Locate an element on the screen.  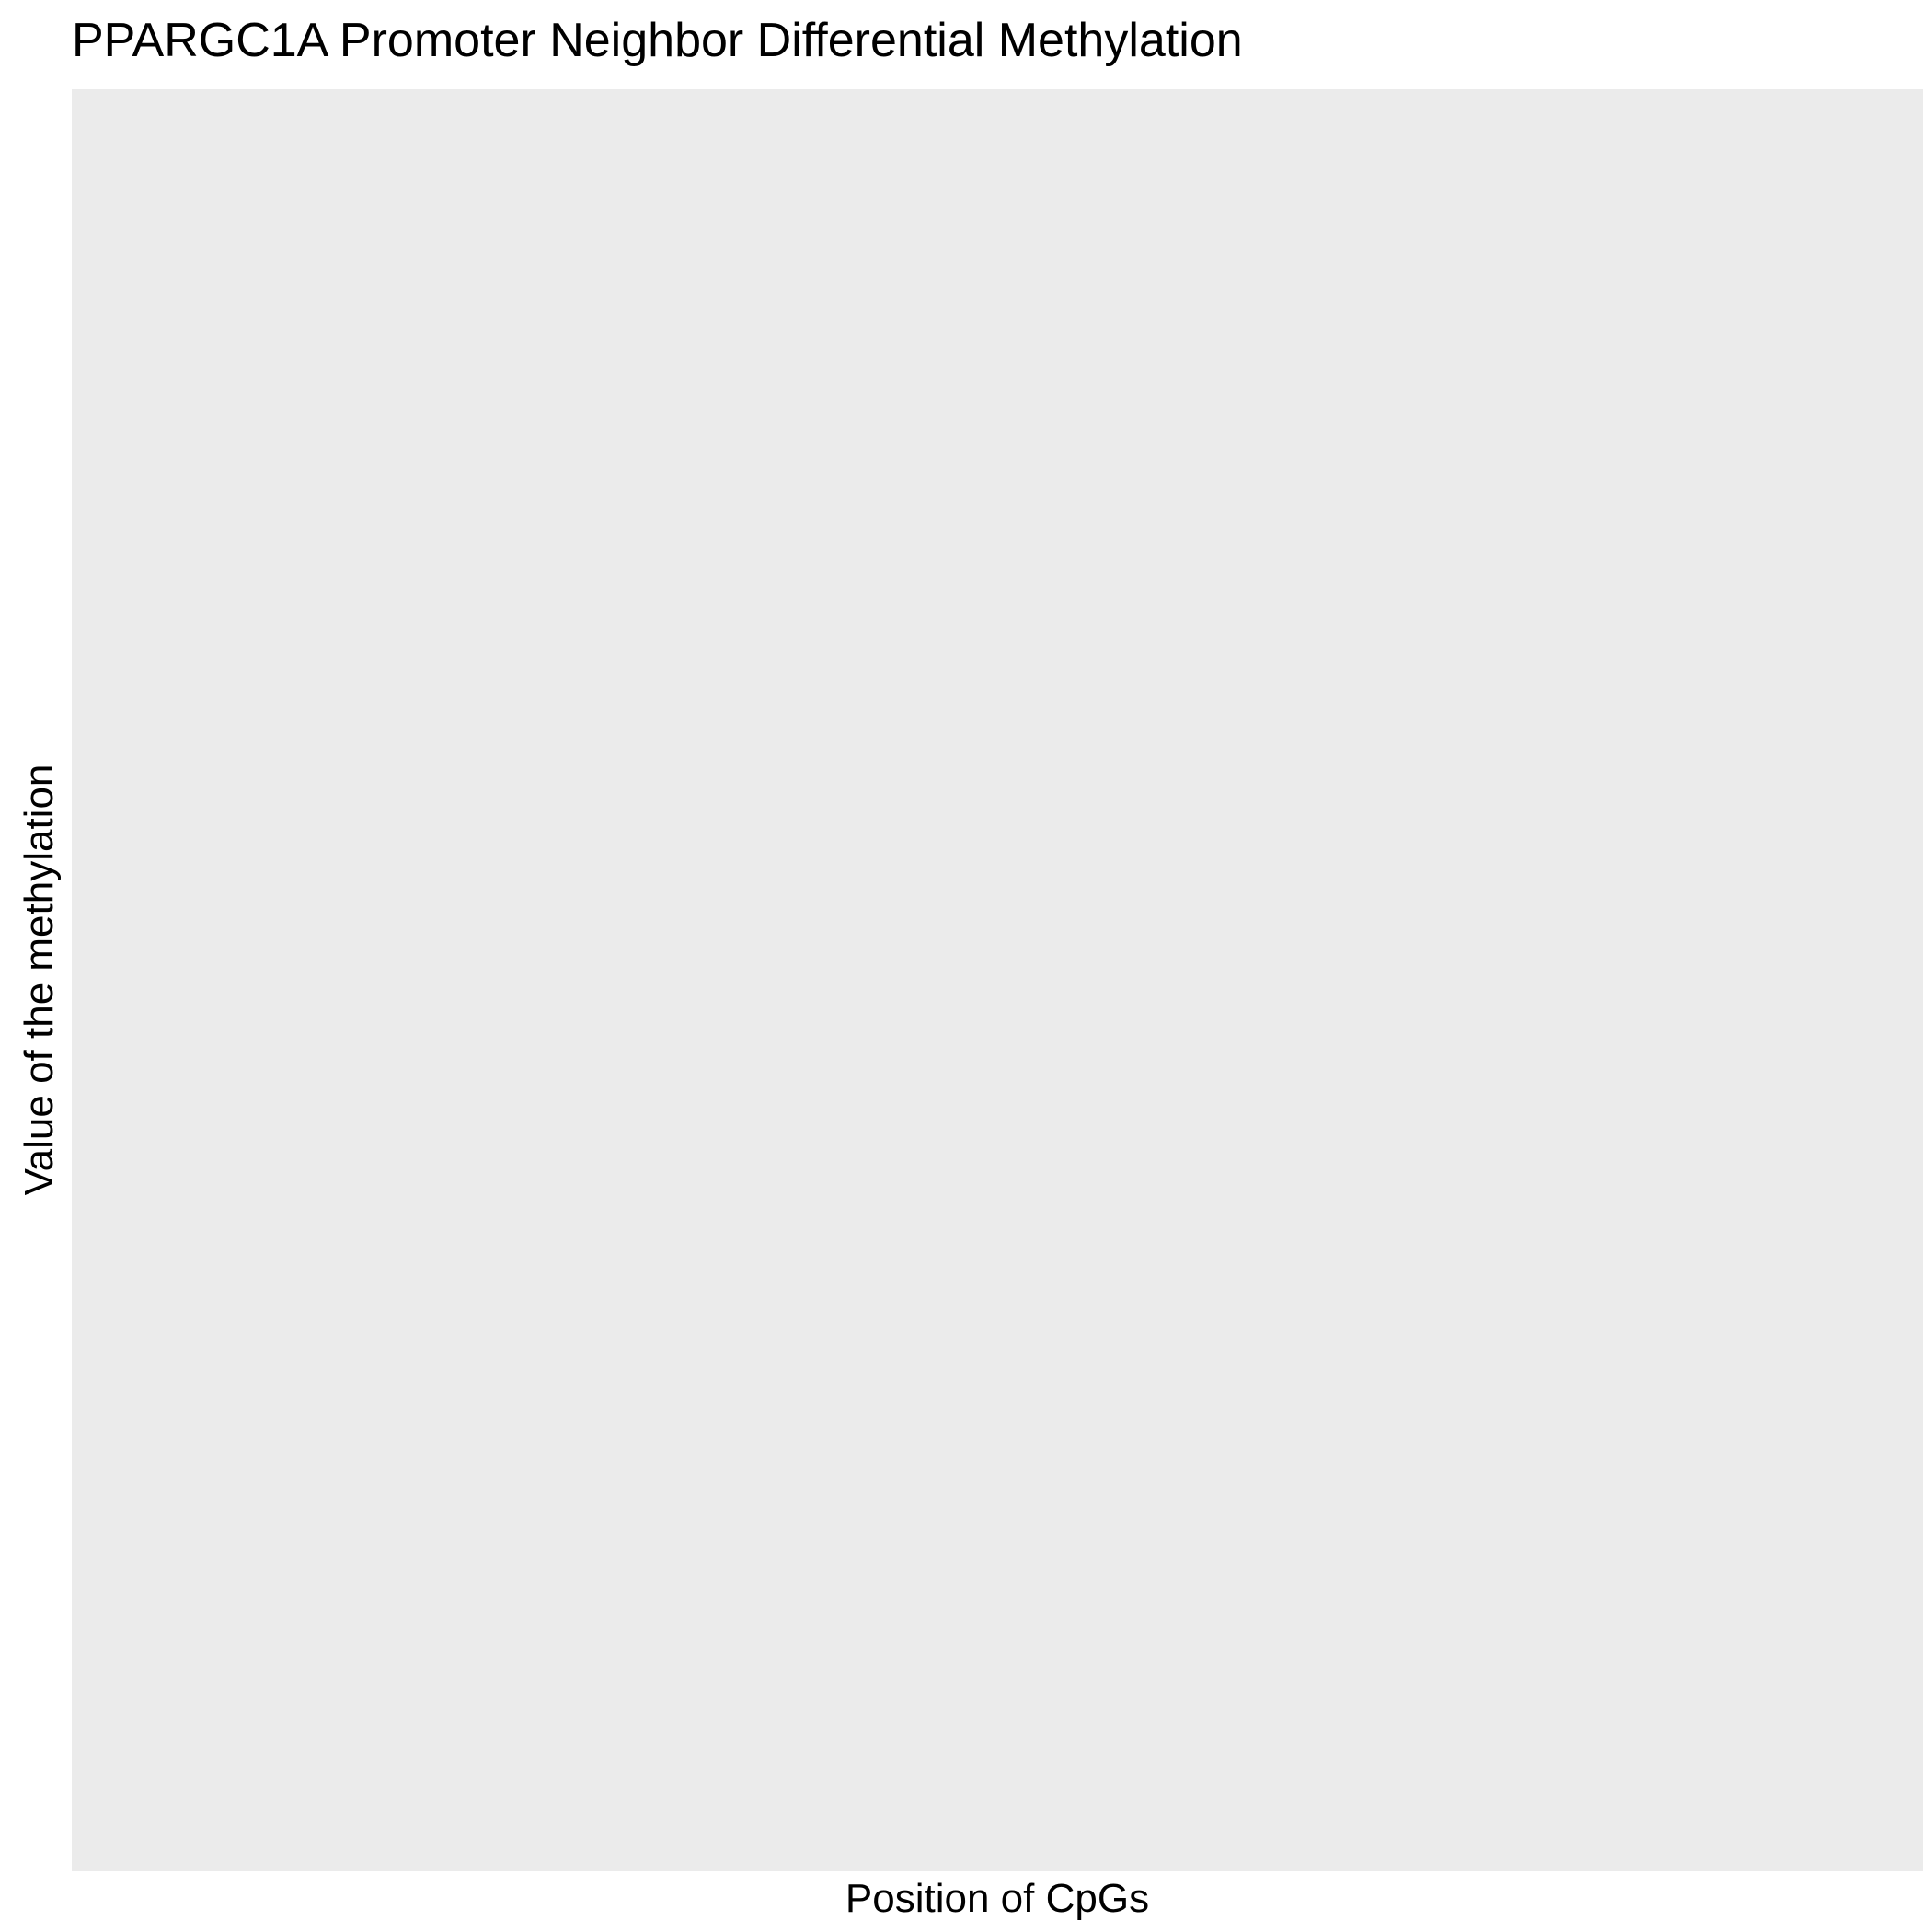
y-axis-label: Value of the methylation is located at coordinates (39, 980).